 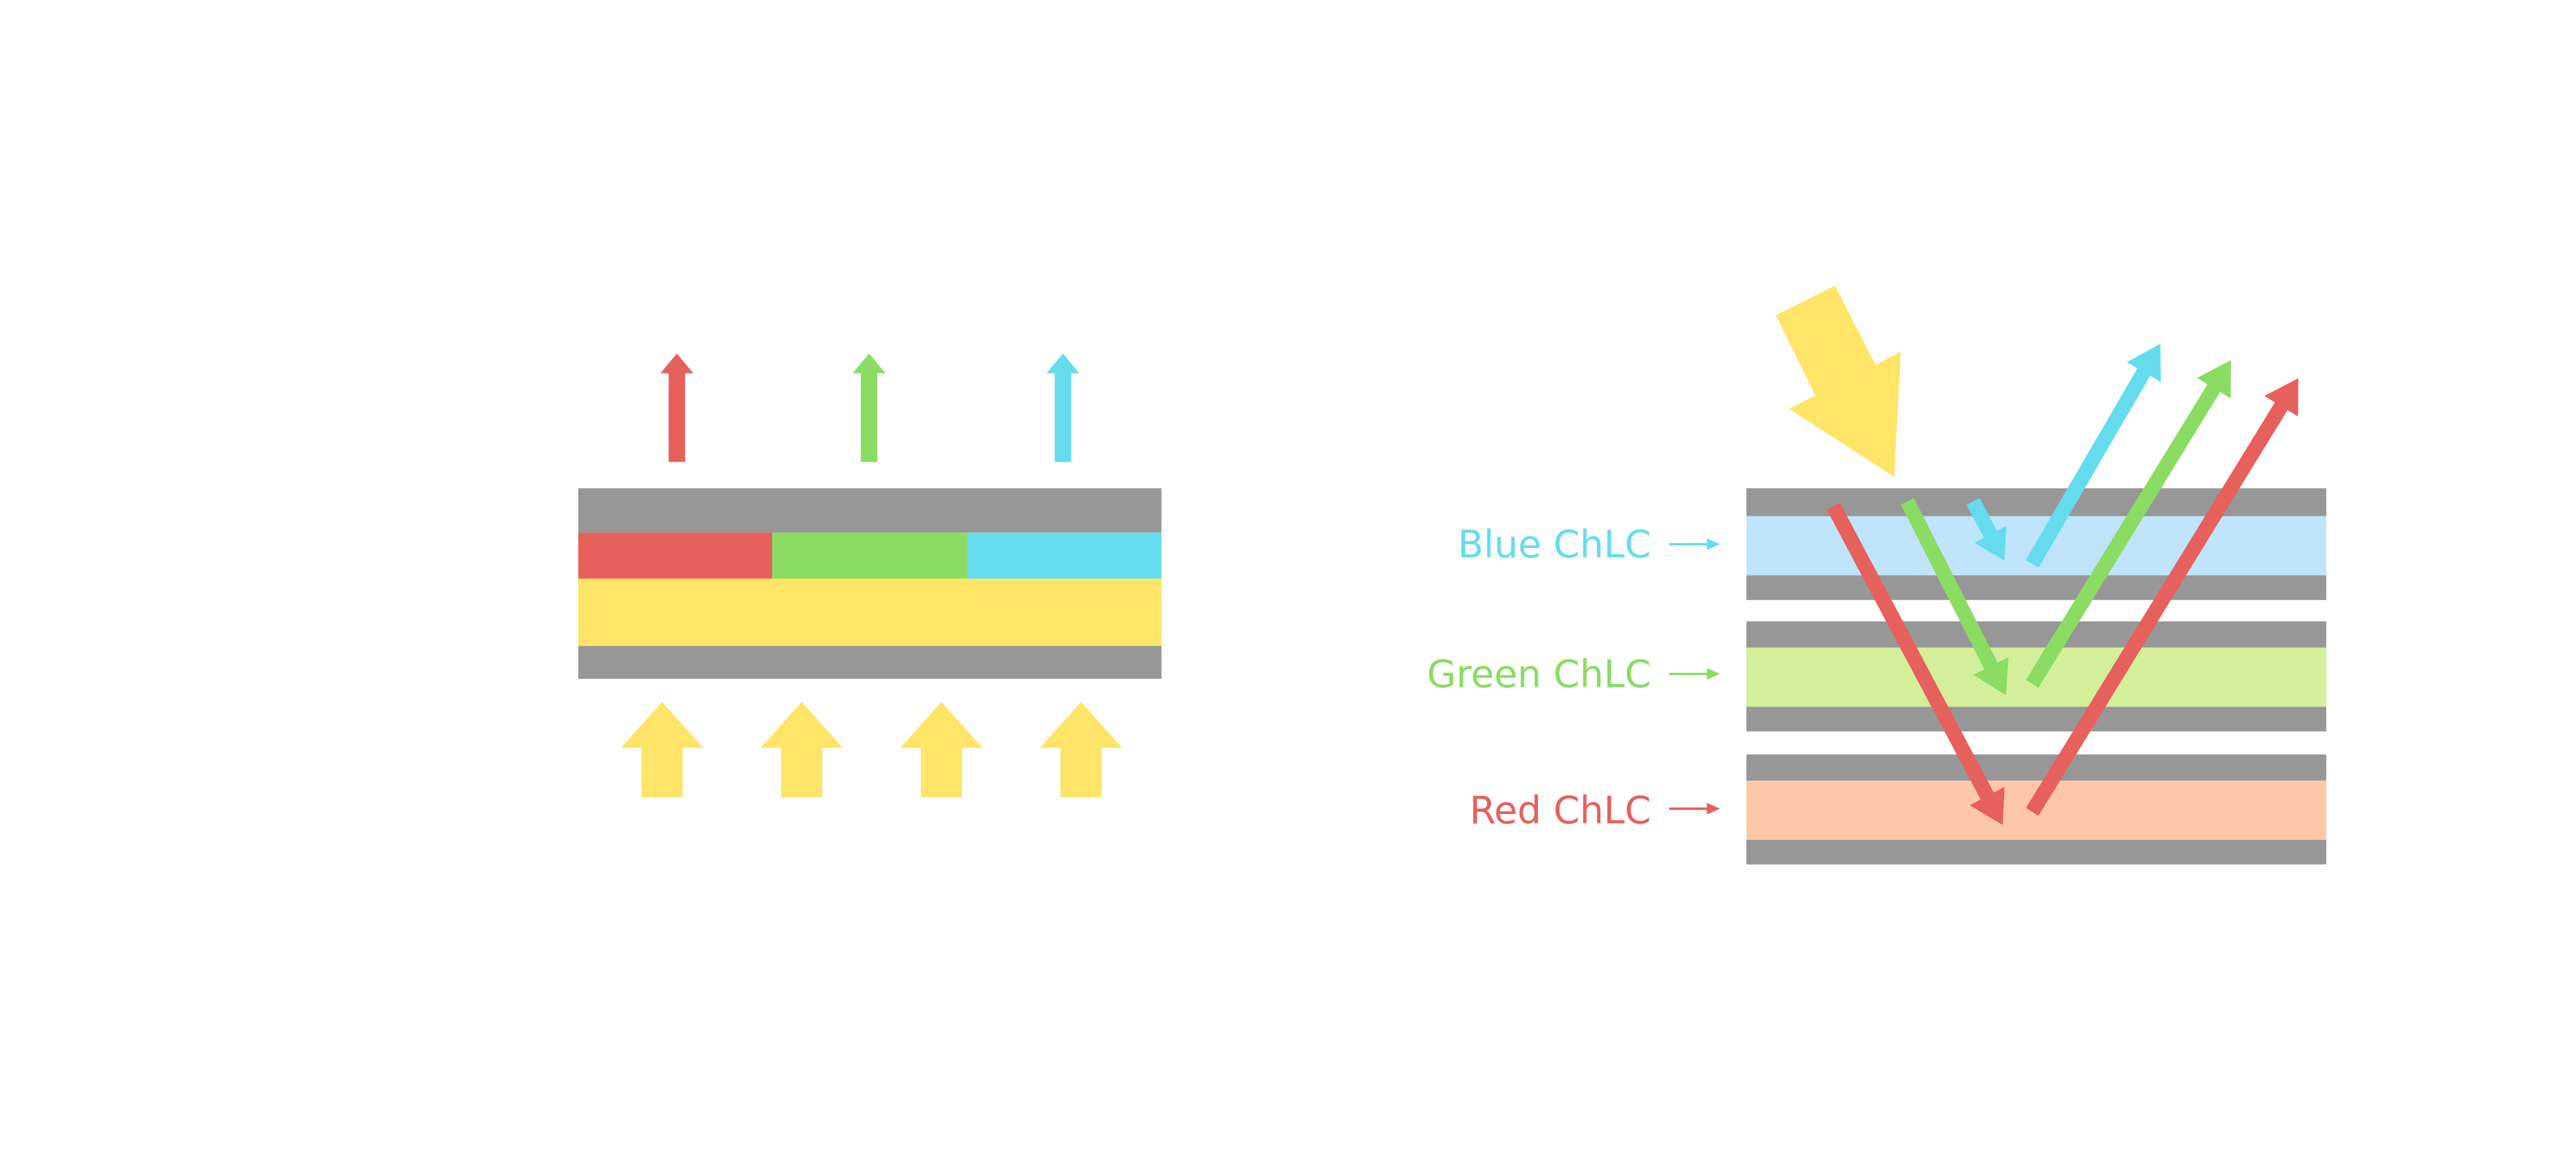 What do you see at coordinates (1560, 811) in the screenshot?
I see `red-chlc-label: Red ChLC` at bounding box center [1560, 811].